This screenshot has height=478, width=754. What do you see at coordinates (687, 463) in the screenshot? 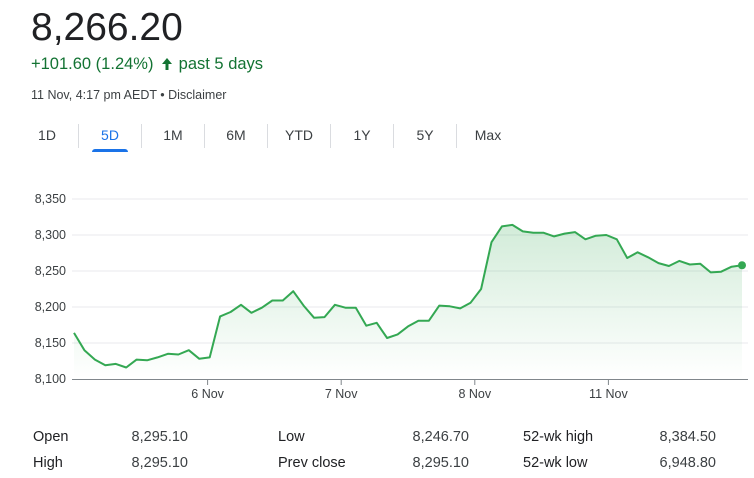
I see `stat-value: 6,948.80` at bounding box center [687, 463].